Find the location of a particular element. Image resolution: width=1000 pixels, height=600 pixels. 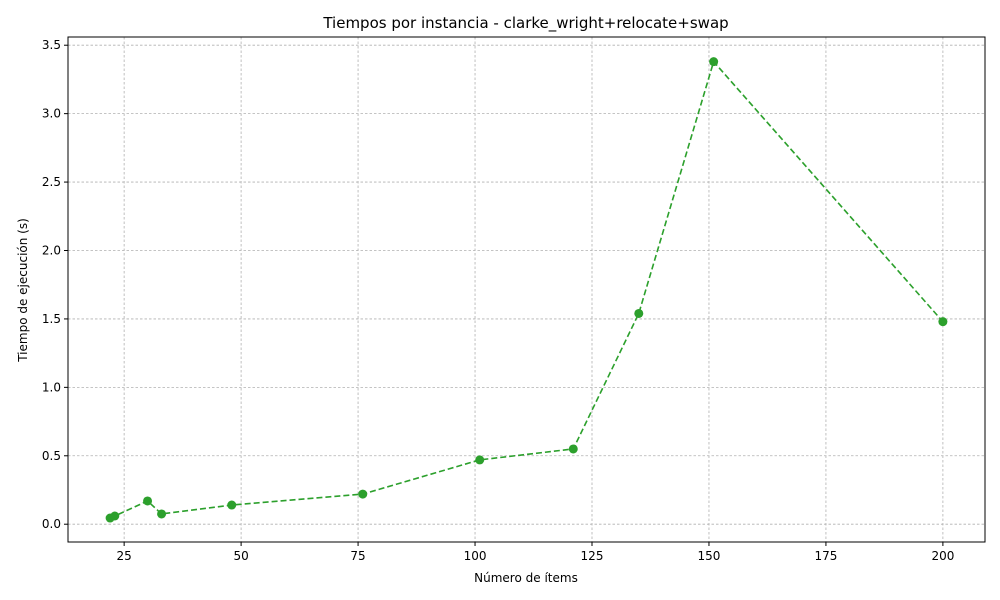

y-axis-label: Tiempo de ejecución (s) is located at coordinates (23, 290).